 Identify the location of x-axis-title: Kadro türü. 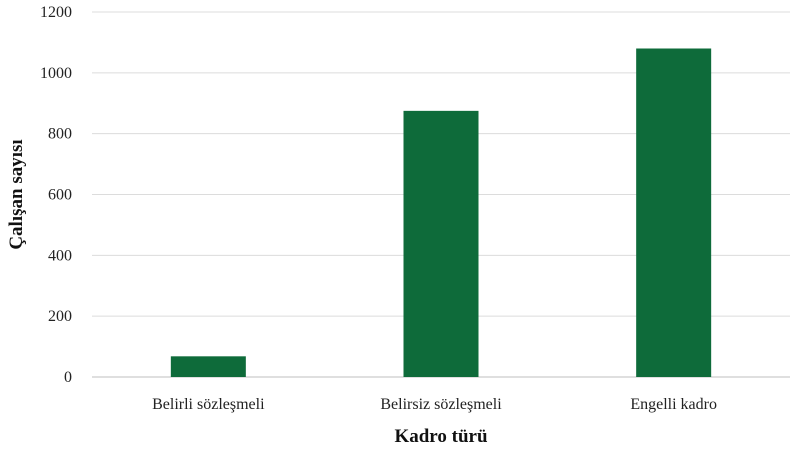
(441, 436).